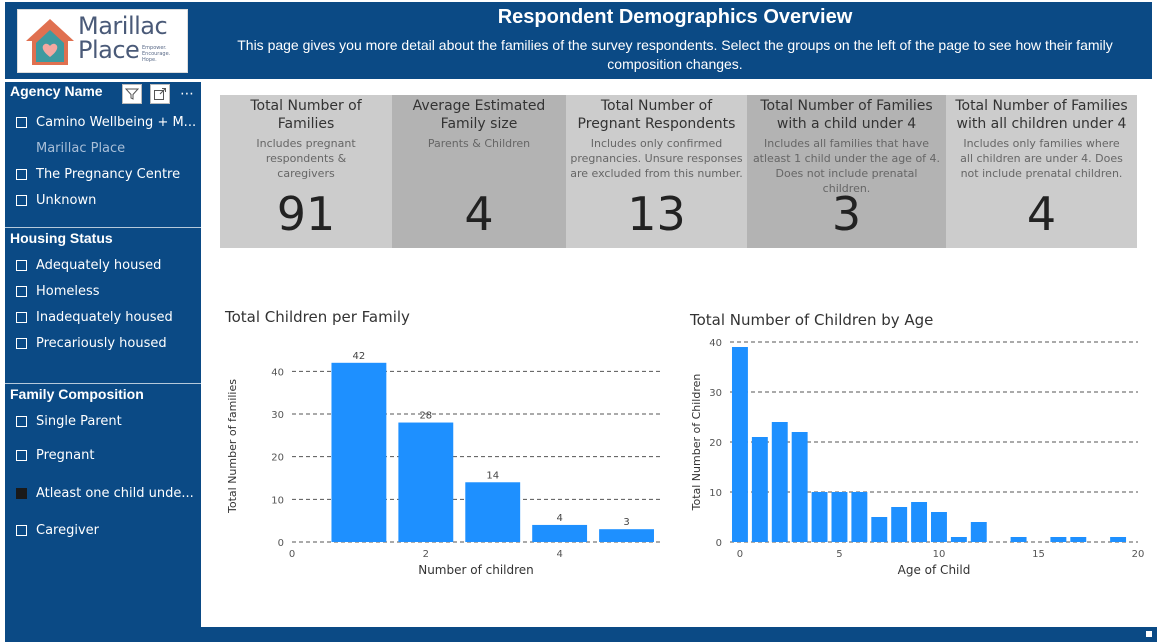 This screenshot has width=1169, height=642. What do you see at coordinates (65, 455) in the screenshot?
I see `option-label: Pregnant` at bounding box center [65, 455].